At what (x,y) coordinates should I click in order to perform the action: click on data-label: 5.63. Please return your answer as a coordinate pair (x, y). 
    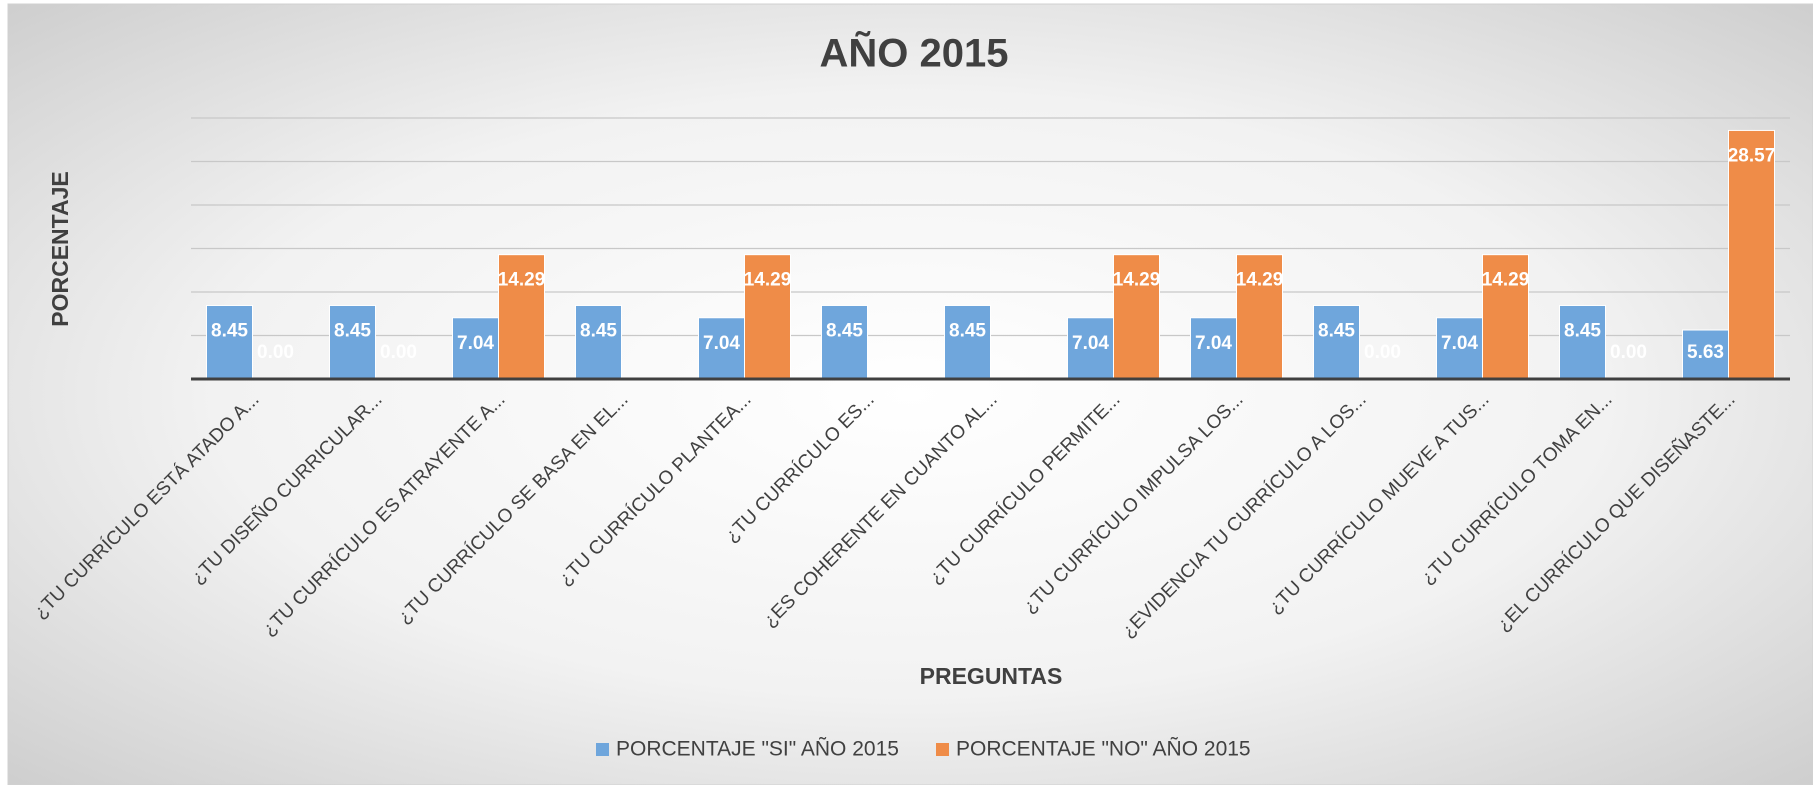
    Looking at the image, I should click on (1705, 352).